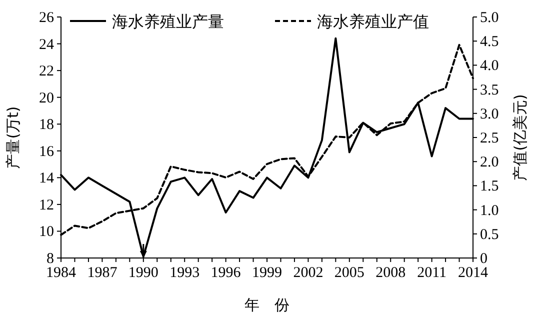  Describe the element at coordinates (489, 90) in the screenshot. I see `y2-tick-label: 3.5` at that location.